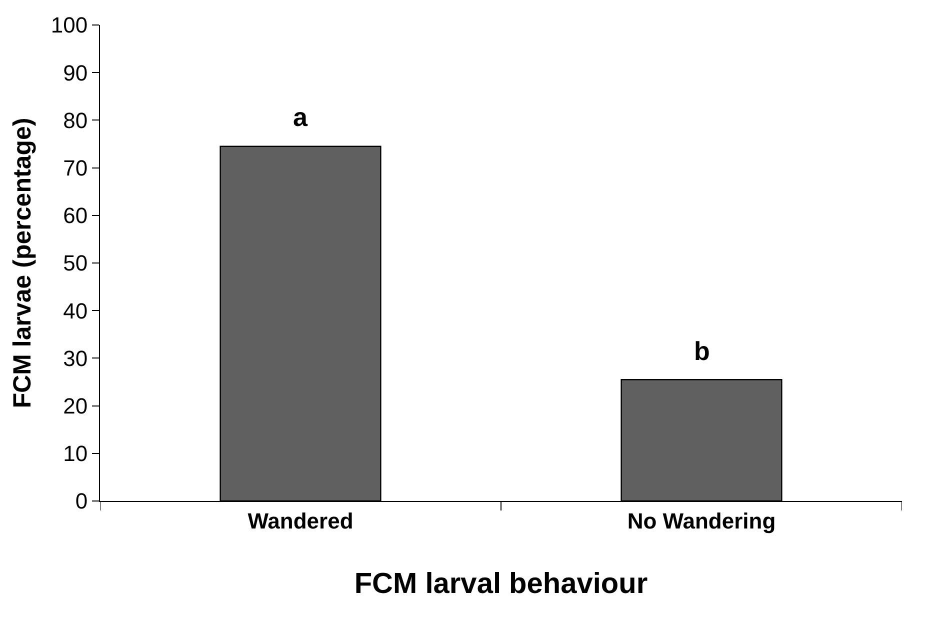  I want to click on annotation: a, so click(300, 117).